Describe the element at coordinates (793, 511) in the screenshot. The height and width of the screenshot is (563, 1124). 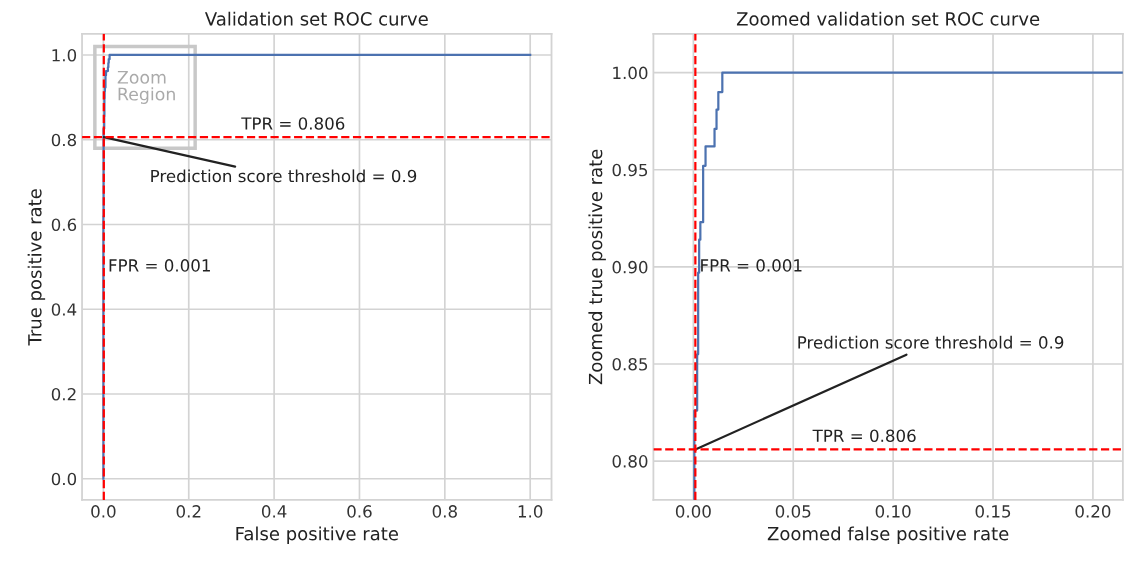
I see `x-tick-label: 0.05` at that location.